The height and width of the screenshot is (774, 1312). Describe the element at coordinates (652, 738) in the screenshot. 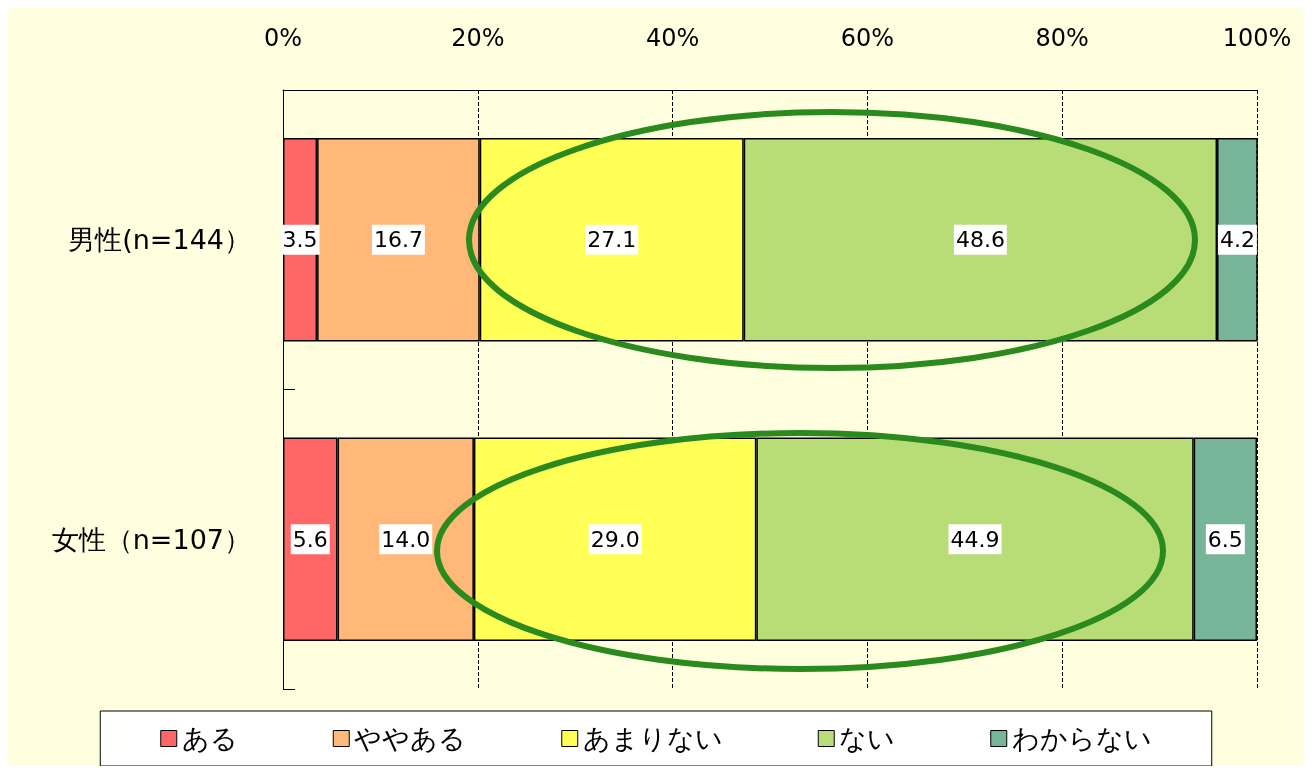

I see `legend-label: あまりない` at that location.